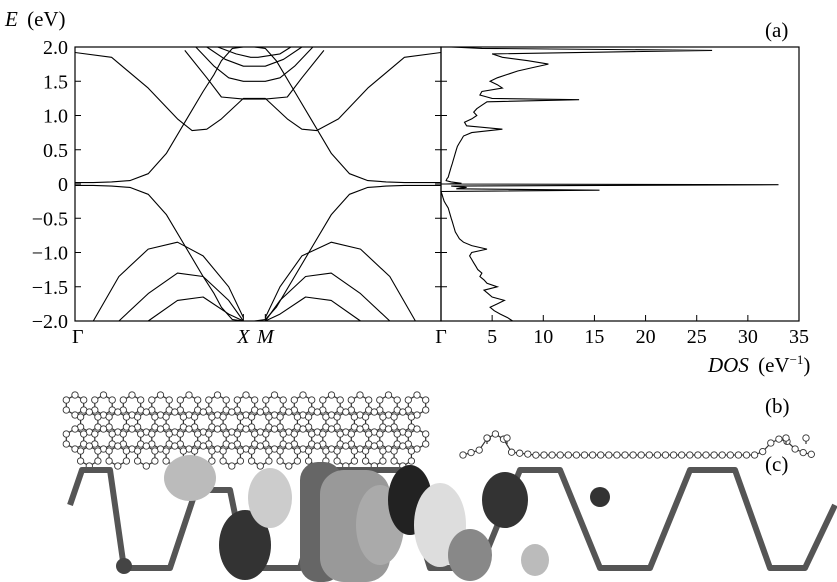 The height and width of the screenshot is (582, 837). Describe the element at coordinates (748, 337) in the screenshot. I see `dos-x-tick-label: 30` at that location.